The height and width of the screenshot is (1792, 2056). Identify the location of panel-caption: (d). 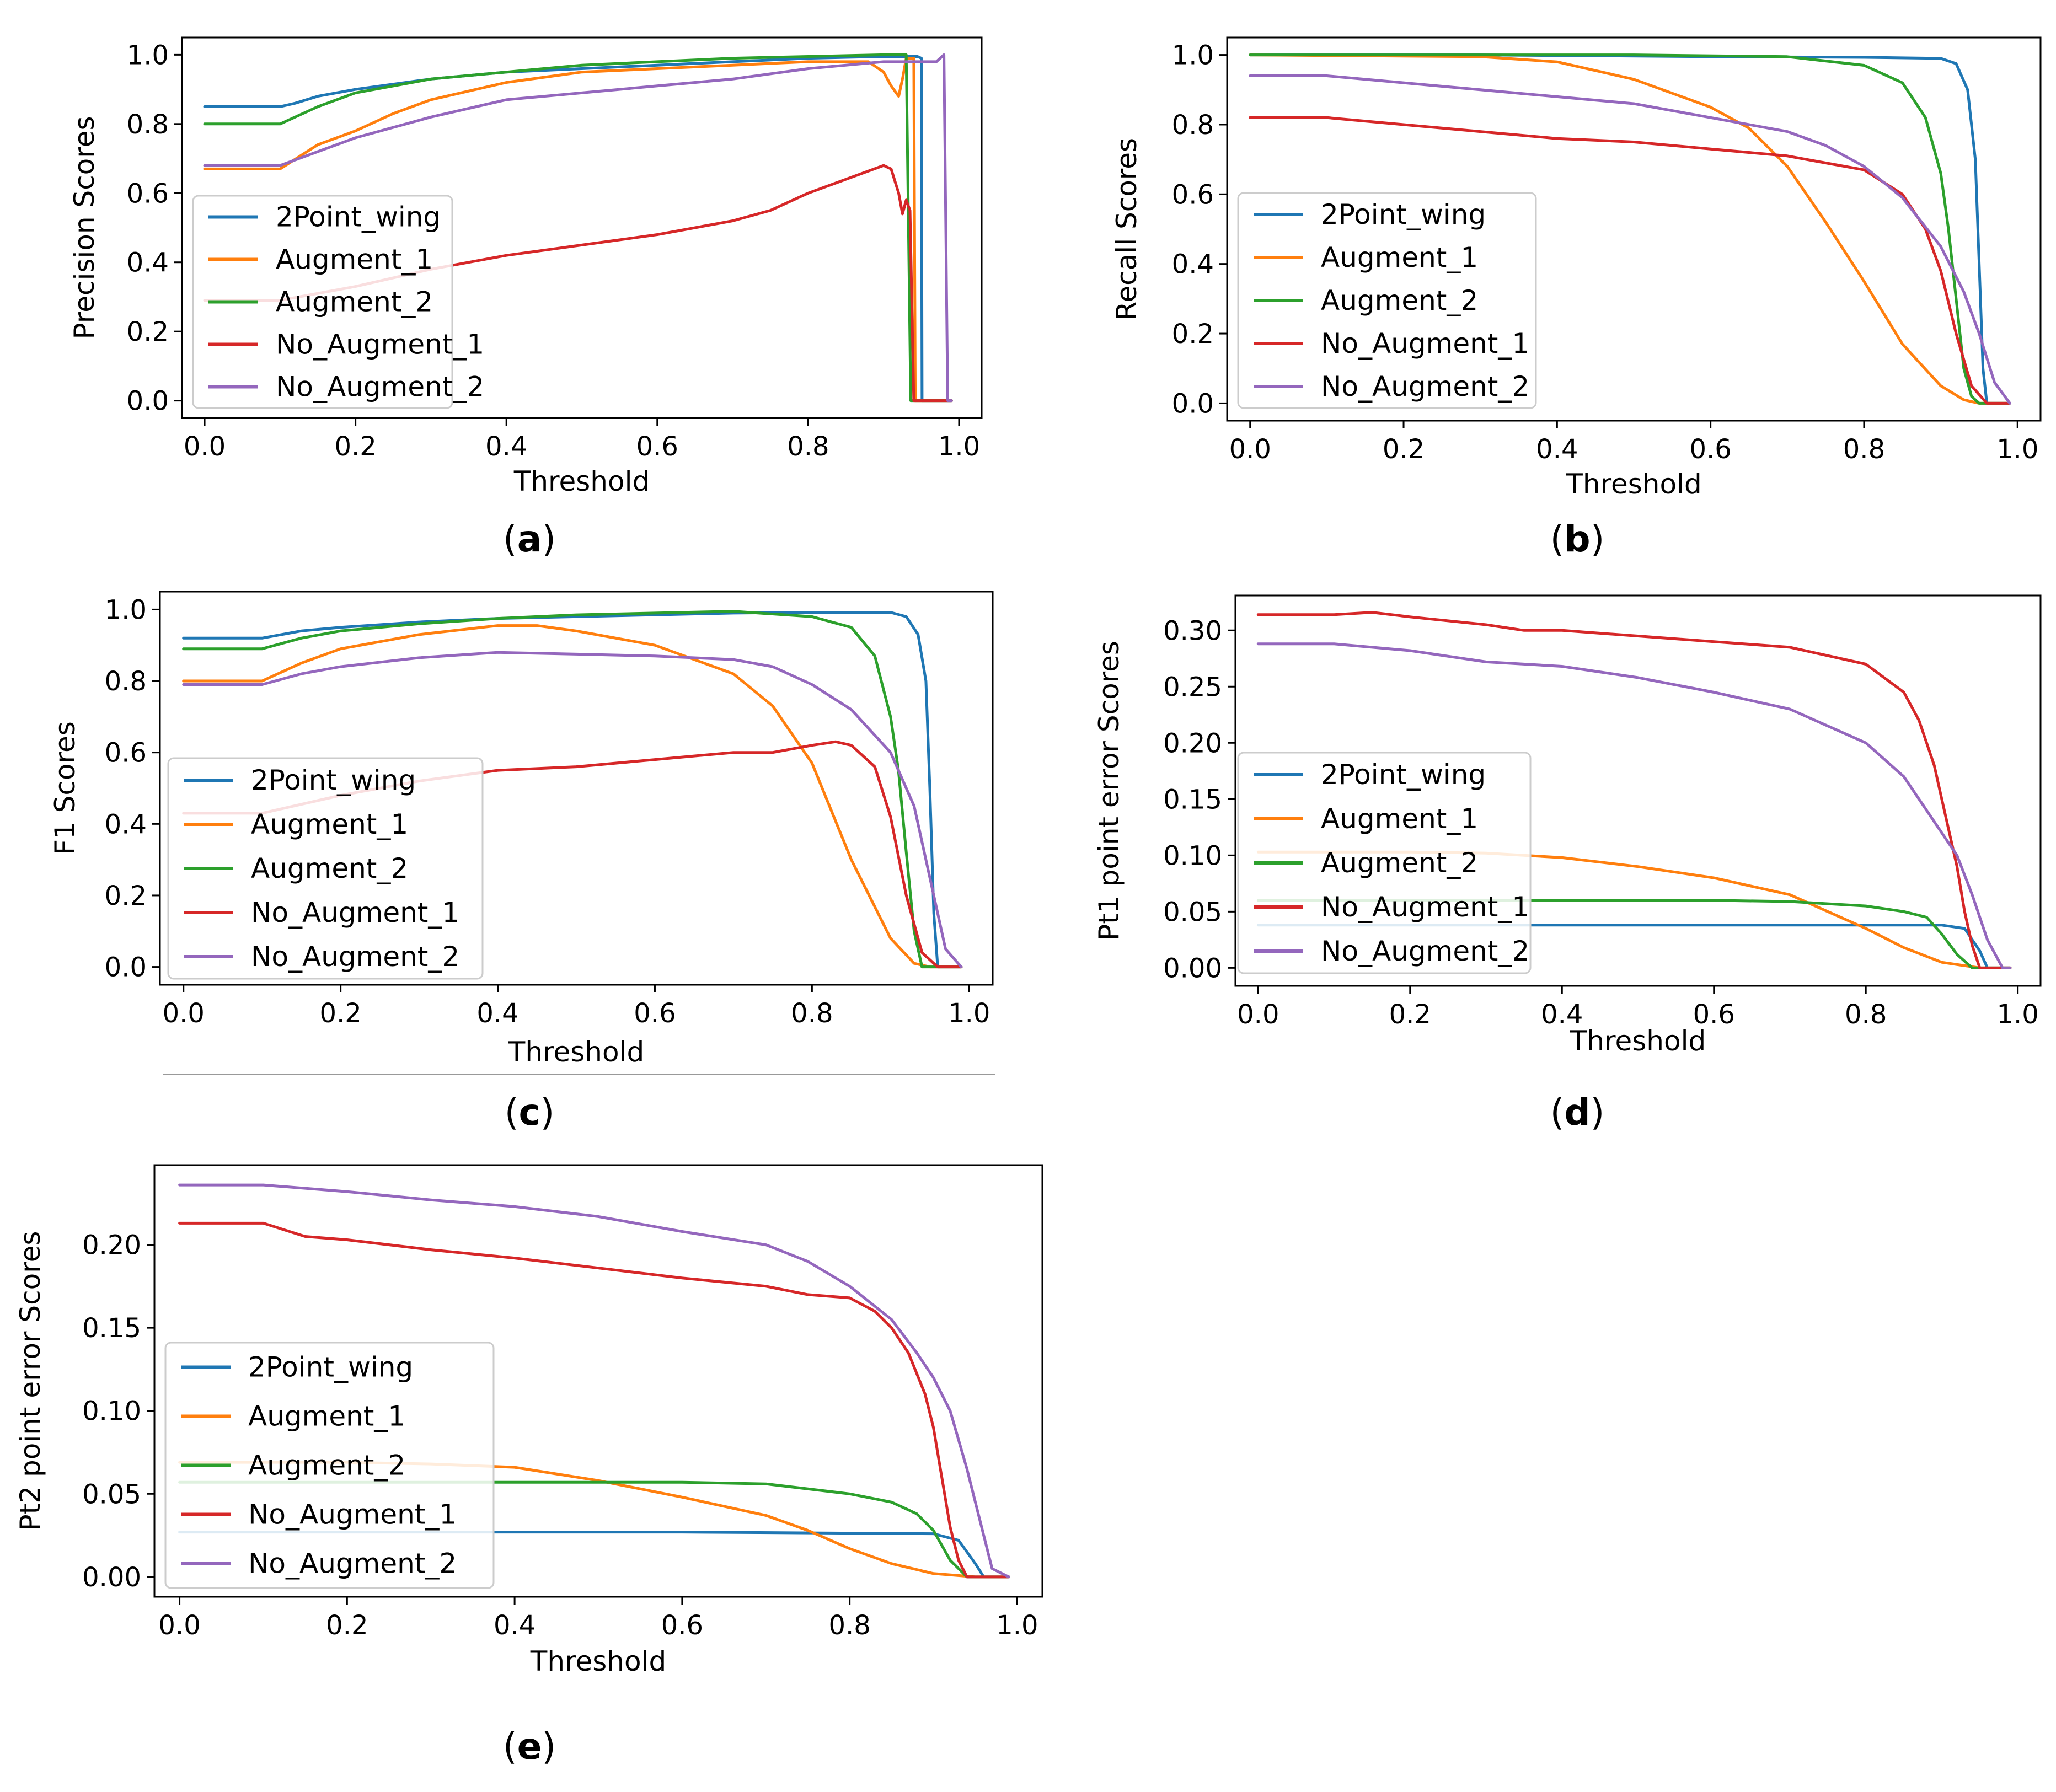
(1577, 1112).